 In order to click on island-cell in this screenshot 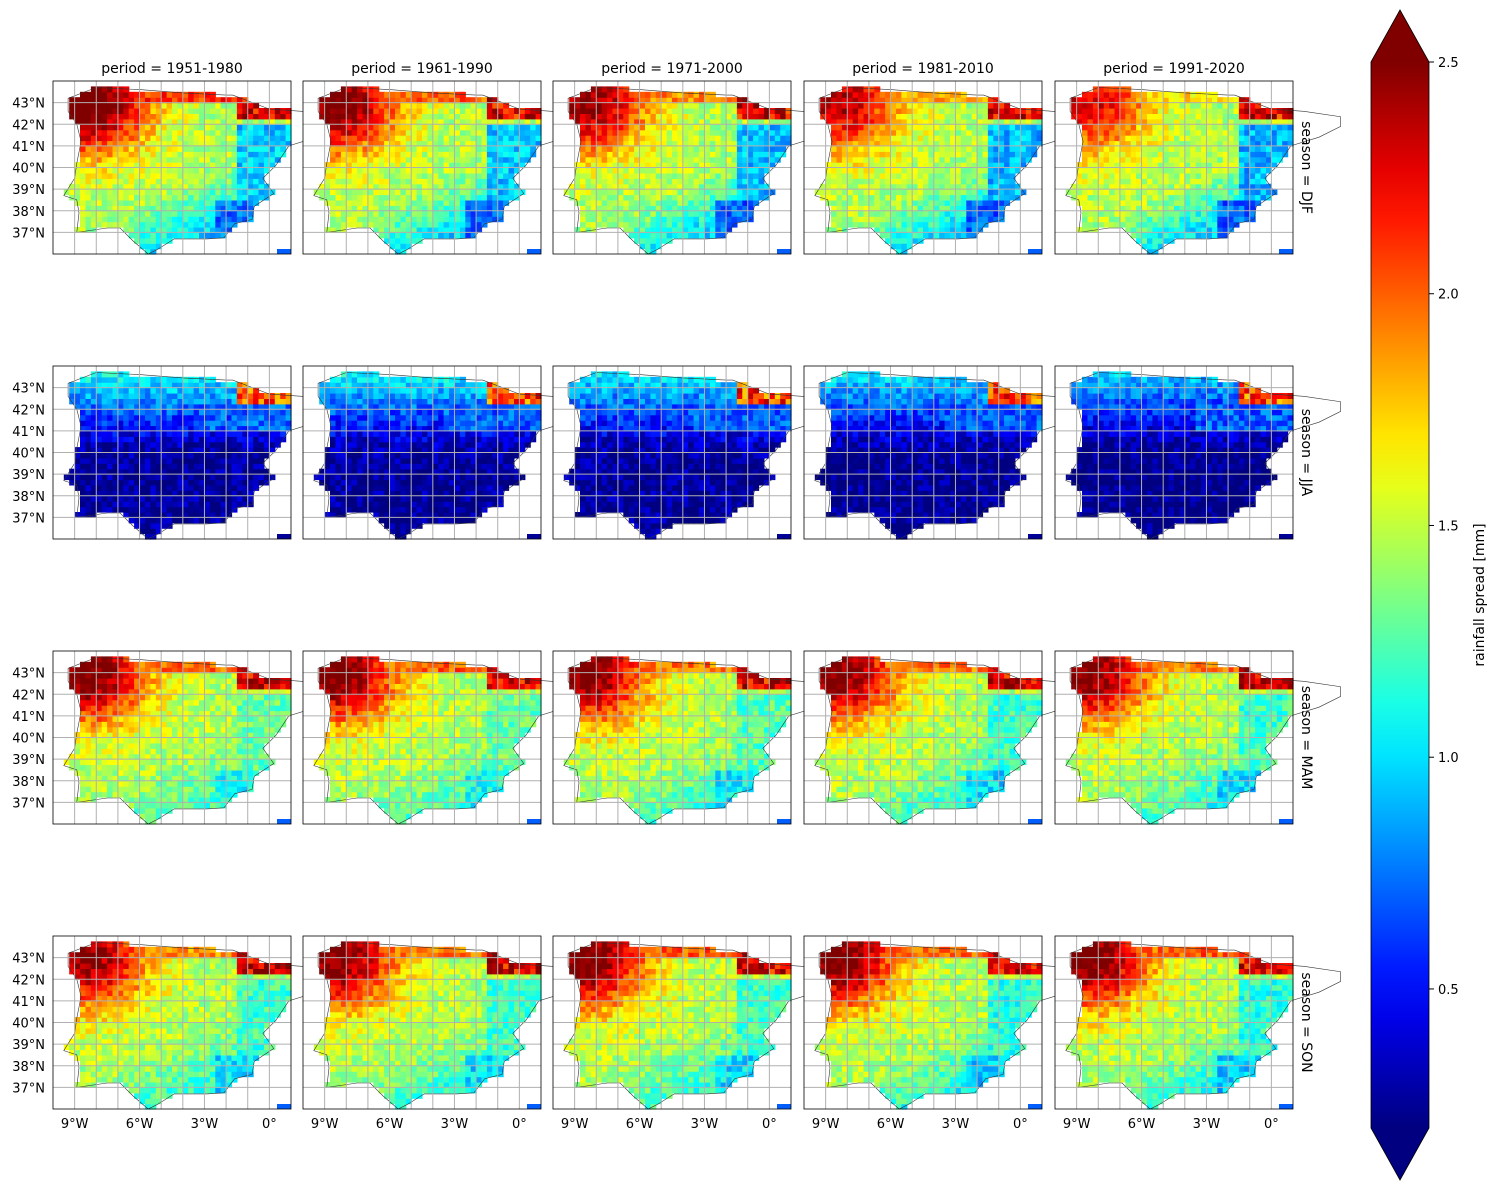, I will do `click(534, 251)`.